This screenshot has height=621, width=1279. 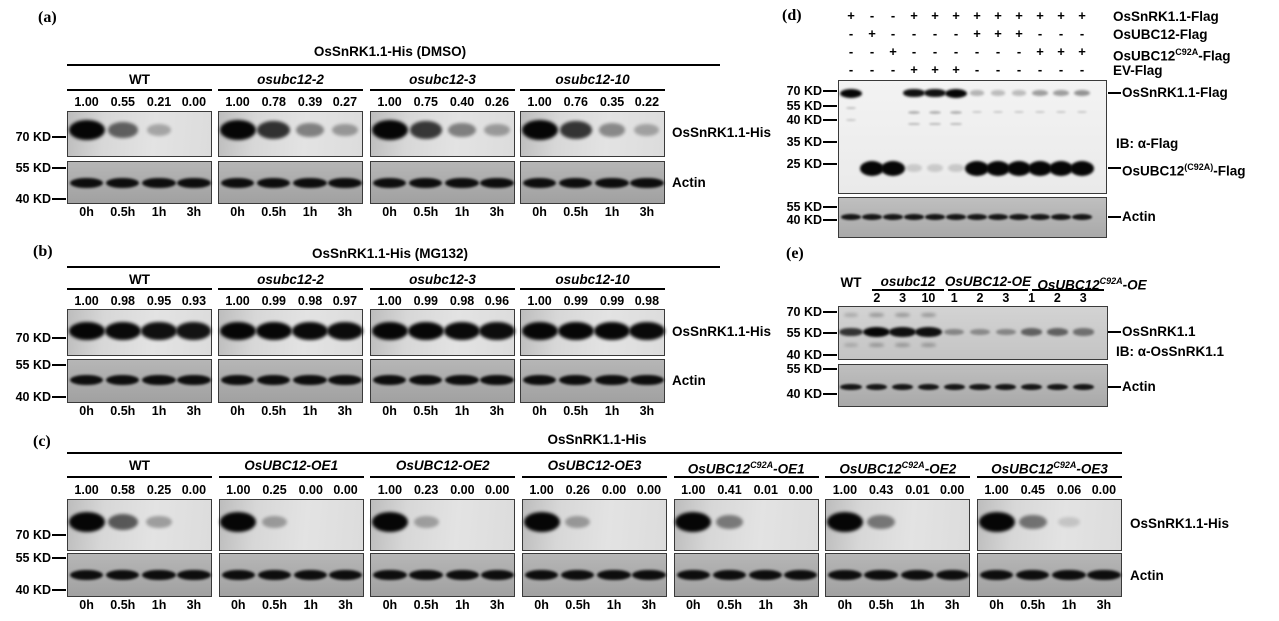 I want to click on marker-a-2-tick, so click(x=59, y=199).